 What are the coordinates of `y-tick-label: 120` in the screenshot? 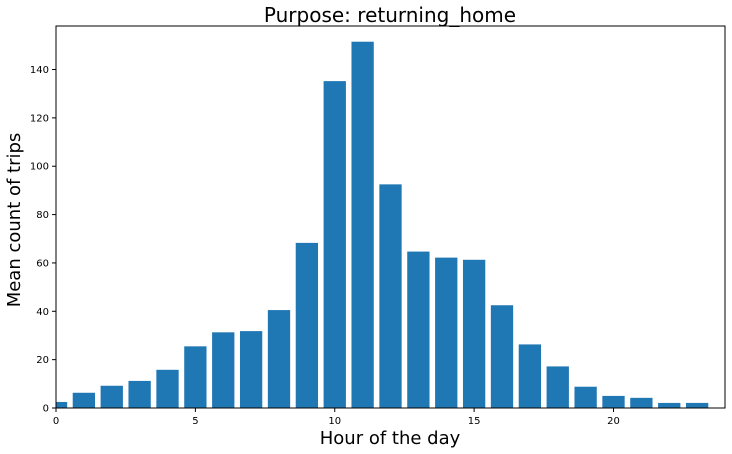 It's located at (39, 118).